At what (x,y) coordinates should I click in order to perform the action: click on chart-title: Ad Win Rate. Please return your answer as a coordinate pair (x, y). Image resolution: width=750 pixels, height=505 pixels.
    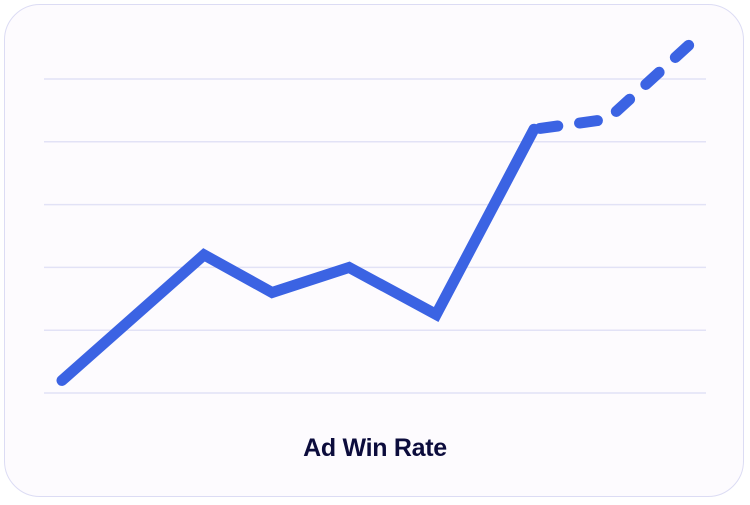
    Looking at the image, I should click on (375, 448).